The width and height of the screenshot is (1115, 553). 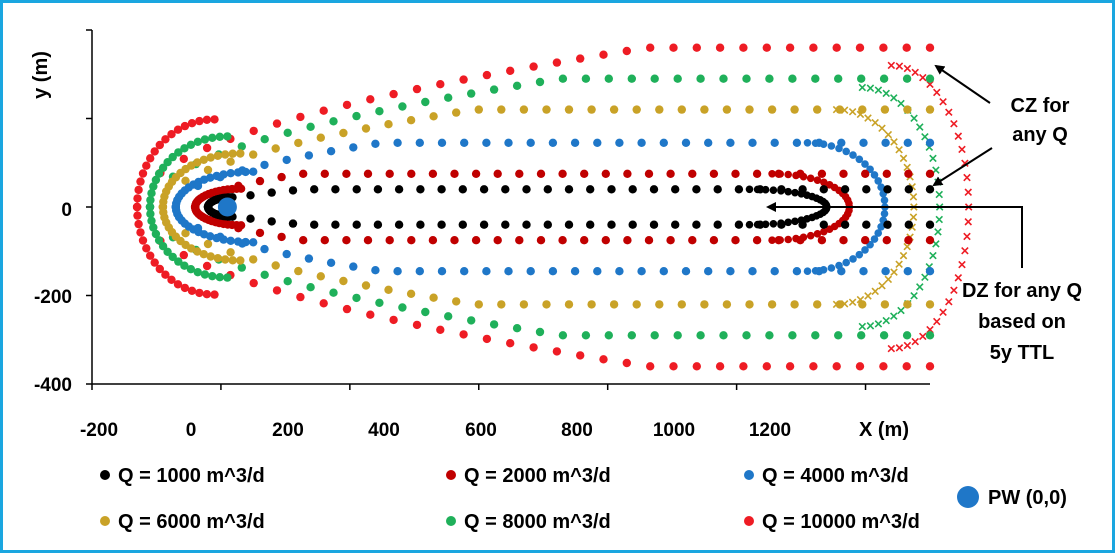 I want to click on annotation-dz-line1: DZ for any Q, so click(x=1022, y=291).